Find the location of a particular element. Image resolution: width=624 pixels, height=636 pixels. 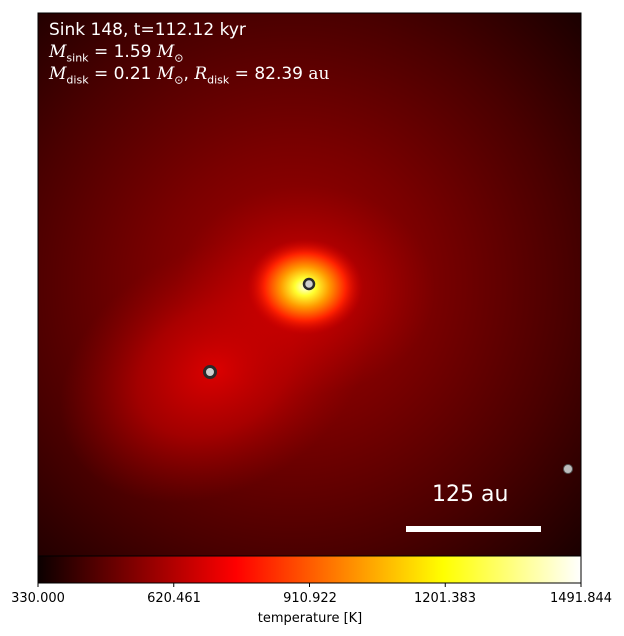

colorbar-tick-label: 620.461 is located at coordinates (174, 598).